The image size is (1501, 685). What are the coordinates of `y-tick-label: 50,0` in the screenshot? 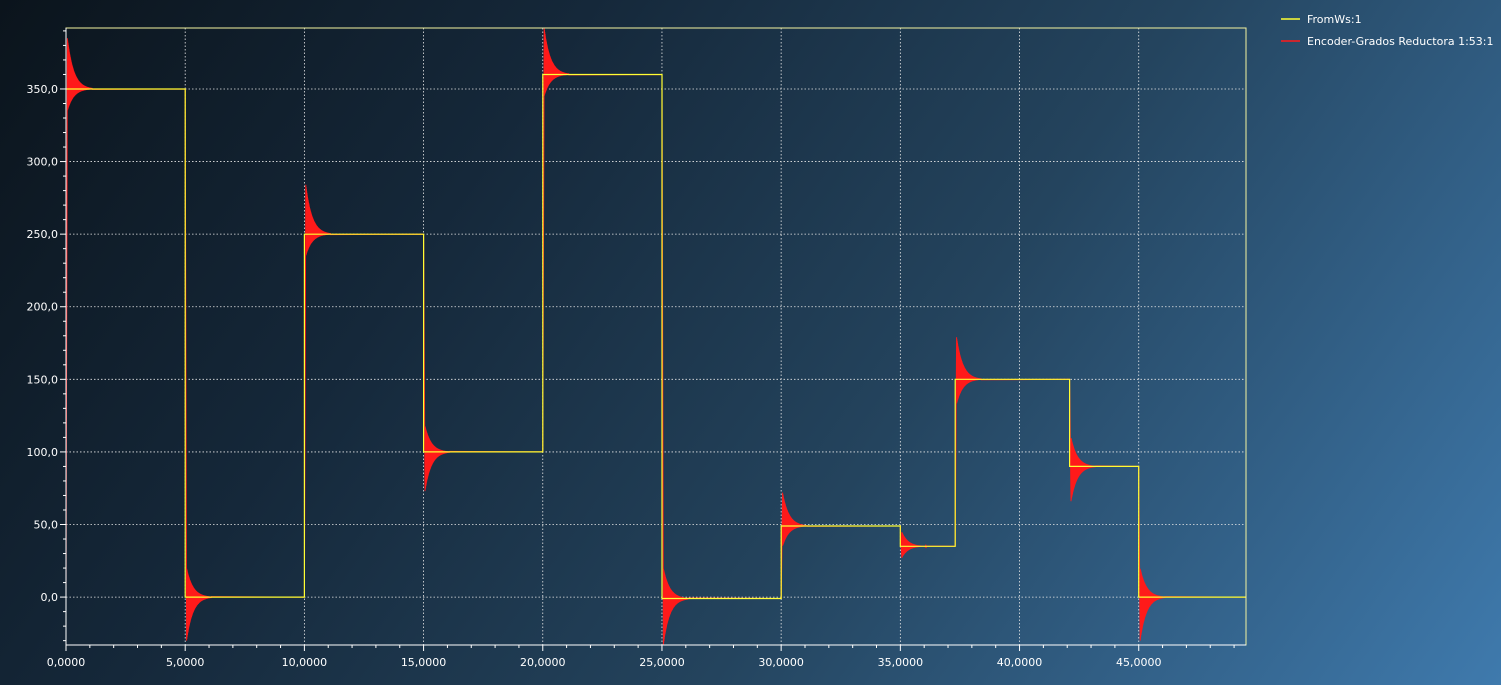 It's located at (46, 525).